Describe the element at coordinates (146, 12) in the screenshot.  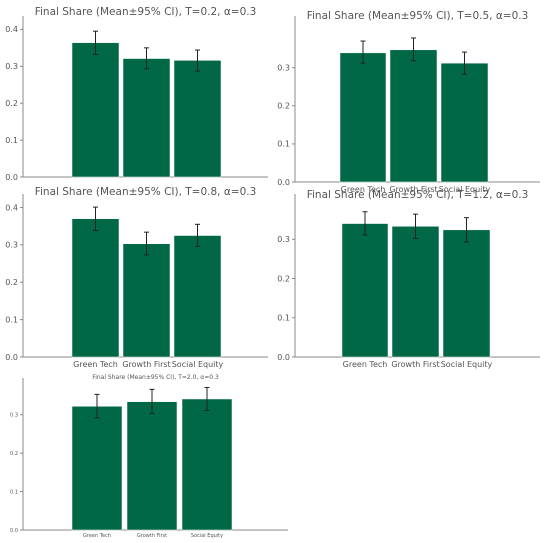
I see `chart-title: Final Share (Mean±95% CI), T=0.2, α=0.3` at that location.